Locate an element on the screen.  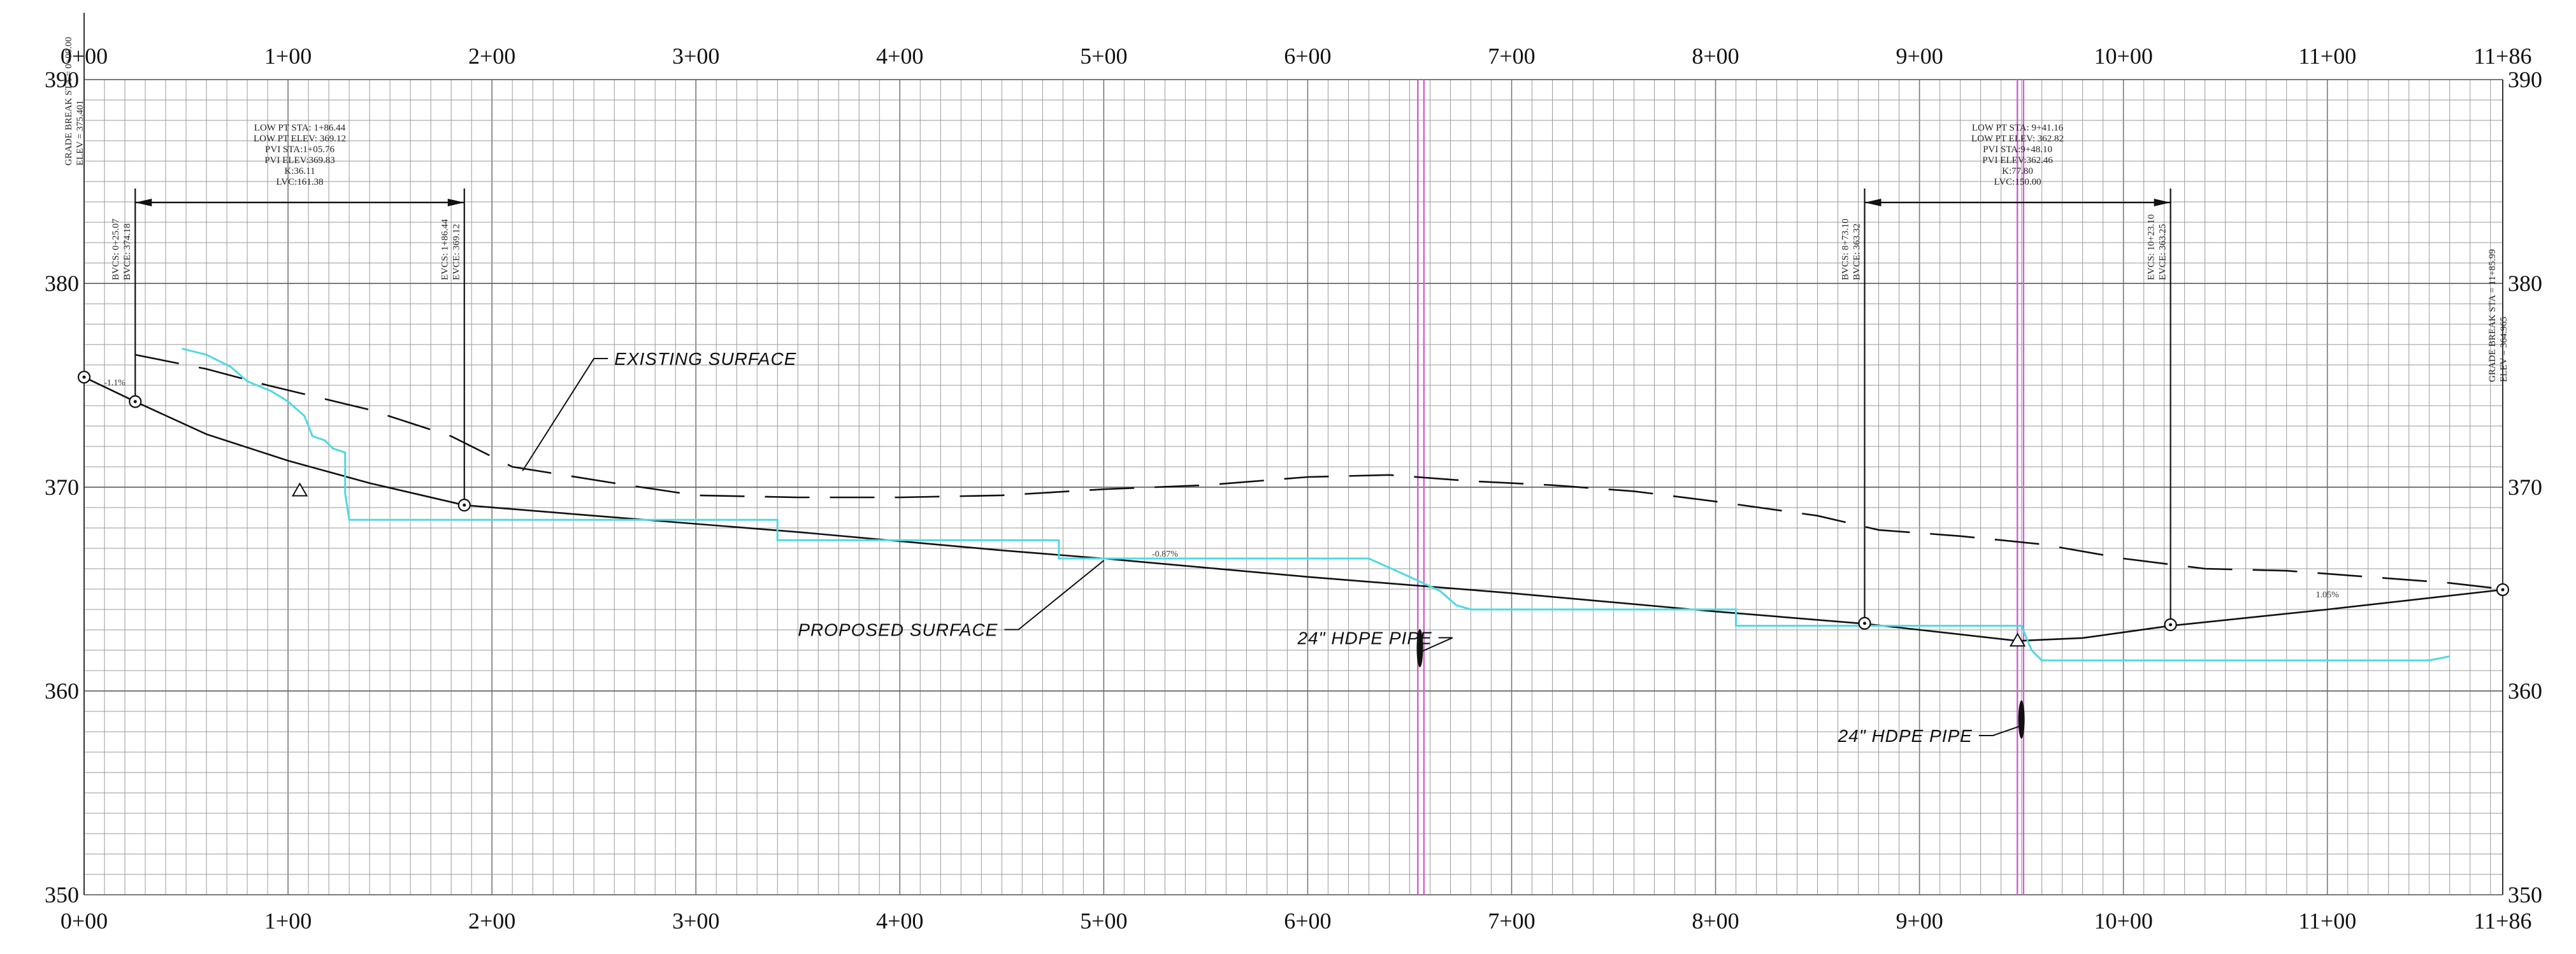
elevation-label-right: 360 is located at coordinates (2525, 691).